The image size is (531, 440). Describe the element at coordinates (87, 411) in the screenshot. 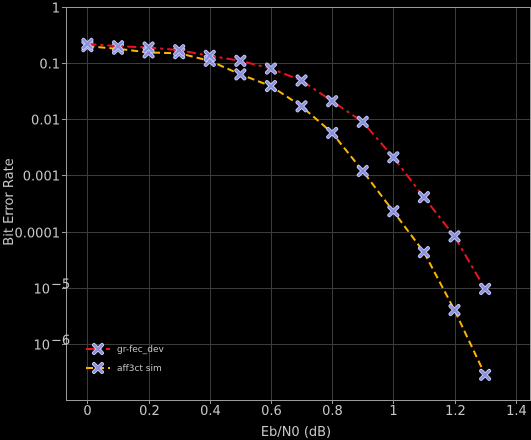

I see `x-tick-label: 0` at that location.